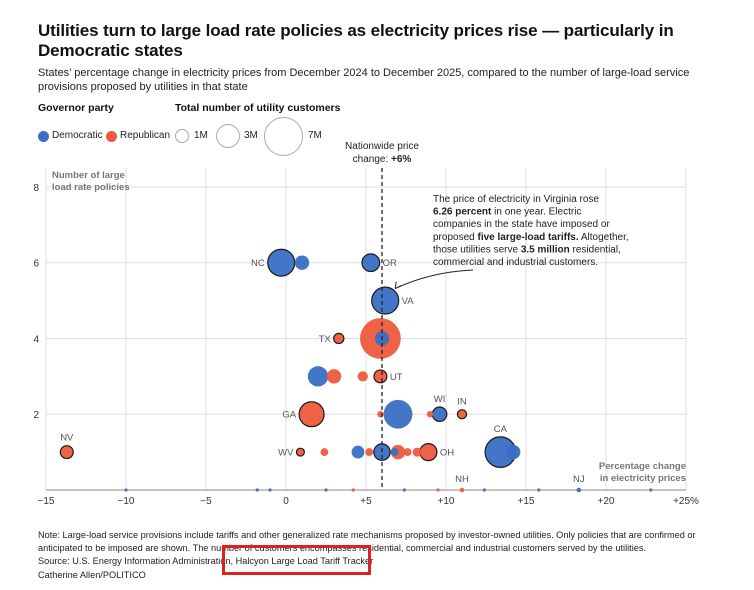 This screenshot has width=754, height=590. I want to click on state-label: OH, so click(447, 453).